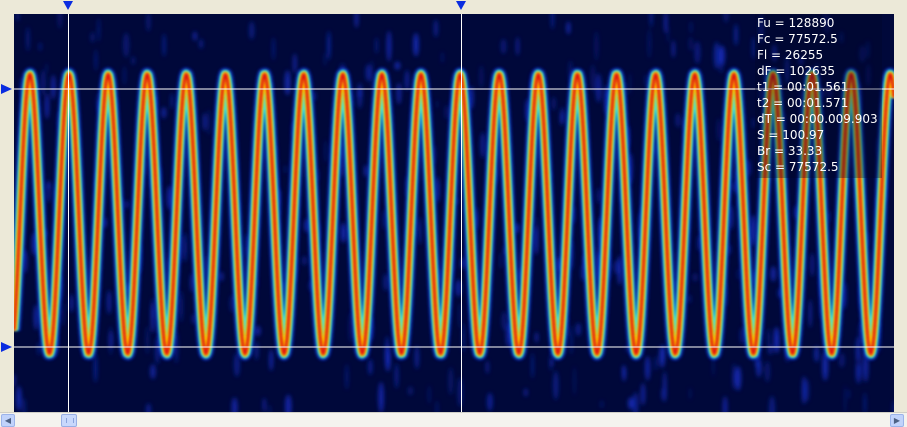 The image size is (907, 427). Describe the element at coordinates (798, 167) in the screenshot. I see `readout-sc: Sc = 77572.5` at that location.